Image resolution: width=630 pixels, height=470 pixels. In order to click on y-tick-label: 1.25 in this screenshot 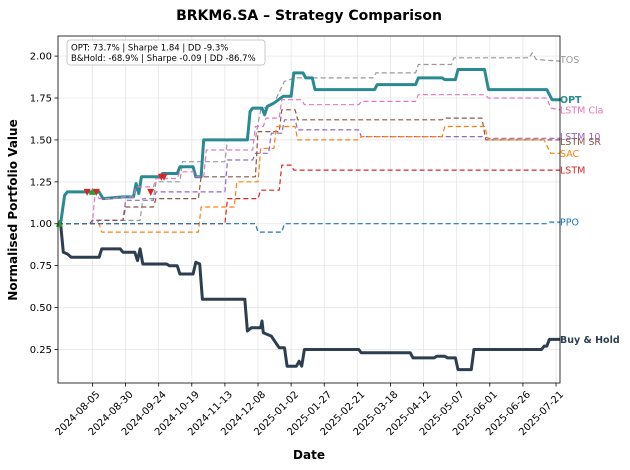, I will do `click(41, 182)`.